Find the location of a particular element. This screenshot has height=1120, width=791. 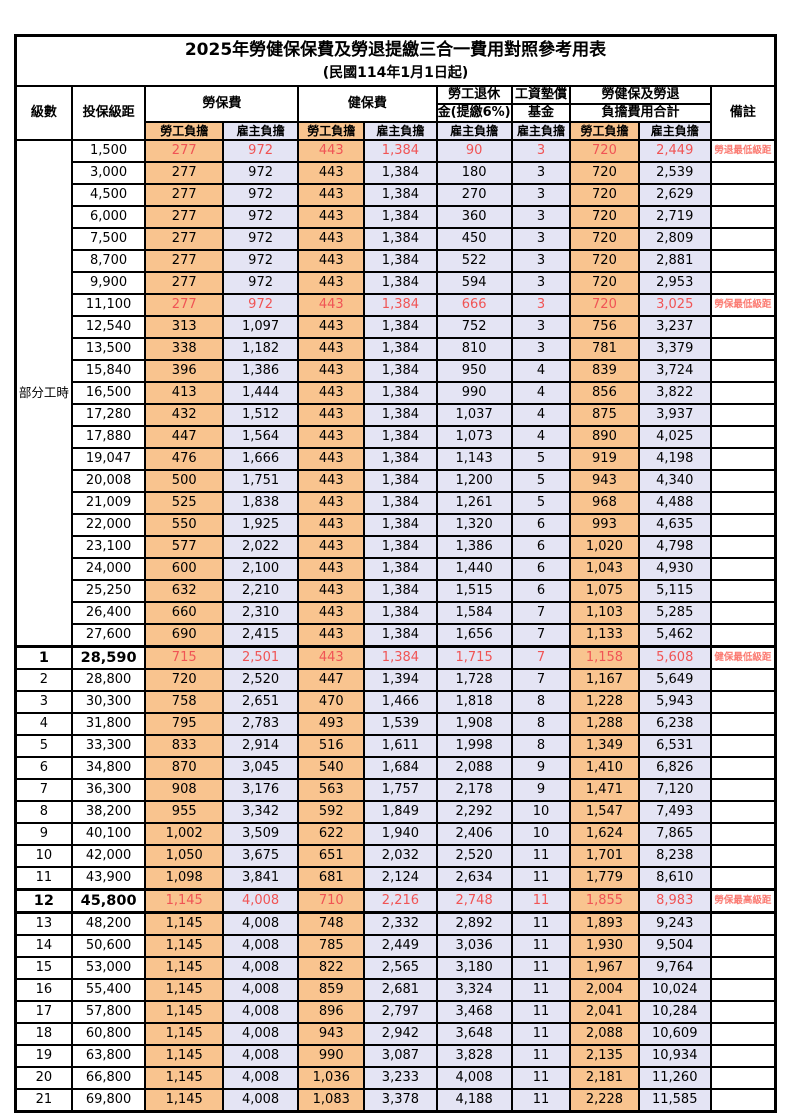

level-cell: 11 is located at coordinates (43, 877).